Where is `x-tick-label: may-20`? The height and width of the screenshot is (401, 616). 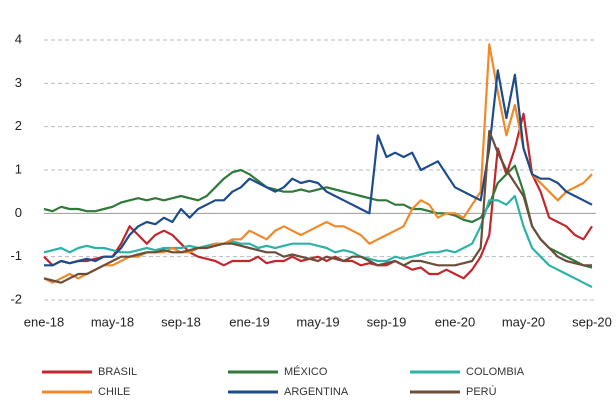 x-tick-label: may-20 is located at coordinates (523, 321).